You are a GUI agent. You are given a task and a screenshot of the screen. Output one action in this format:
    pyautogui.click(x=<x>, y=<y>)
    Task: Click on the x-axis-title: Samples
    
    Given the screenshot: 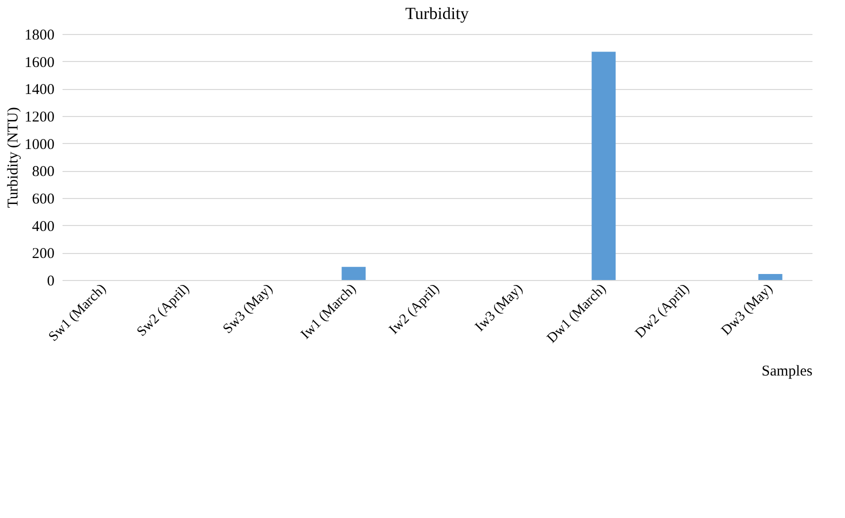 What is the action you would take?
    pyautogui.click(x=787, y=372)
    